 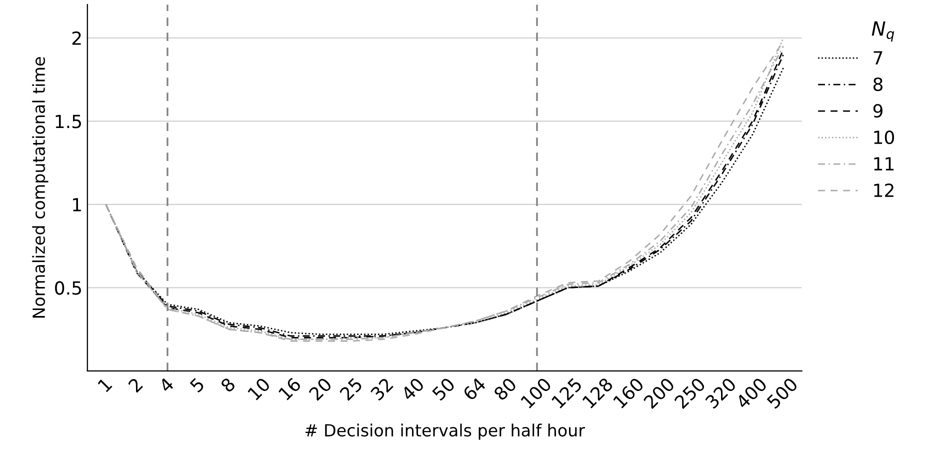 I want to click on legend-label: 9, so click(x=877, y=111).